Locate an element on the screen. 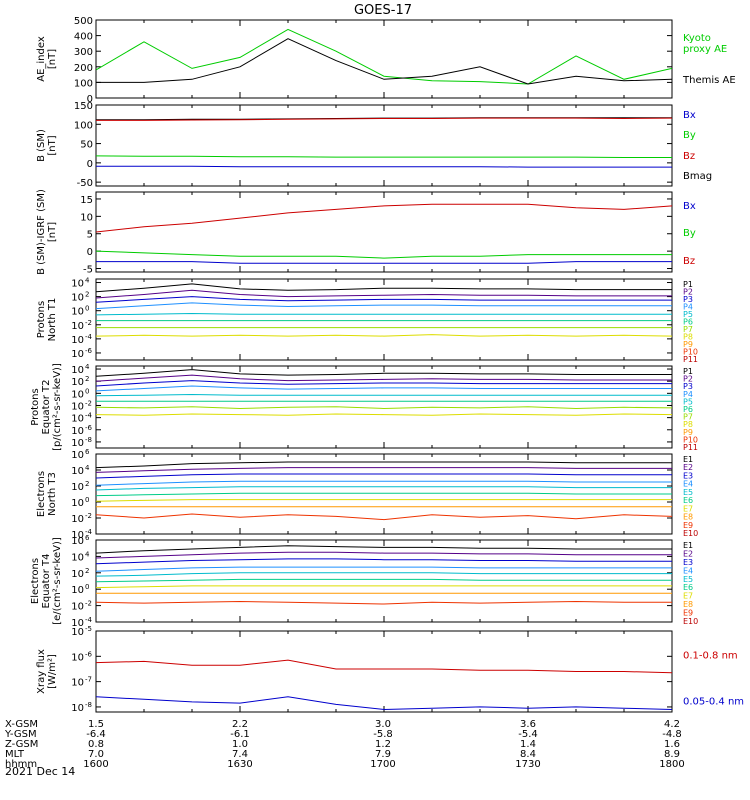  y-tick-exponent: -5 is located at coordinates (88, 629).